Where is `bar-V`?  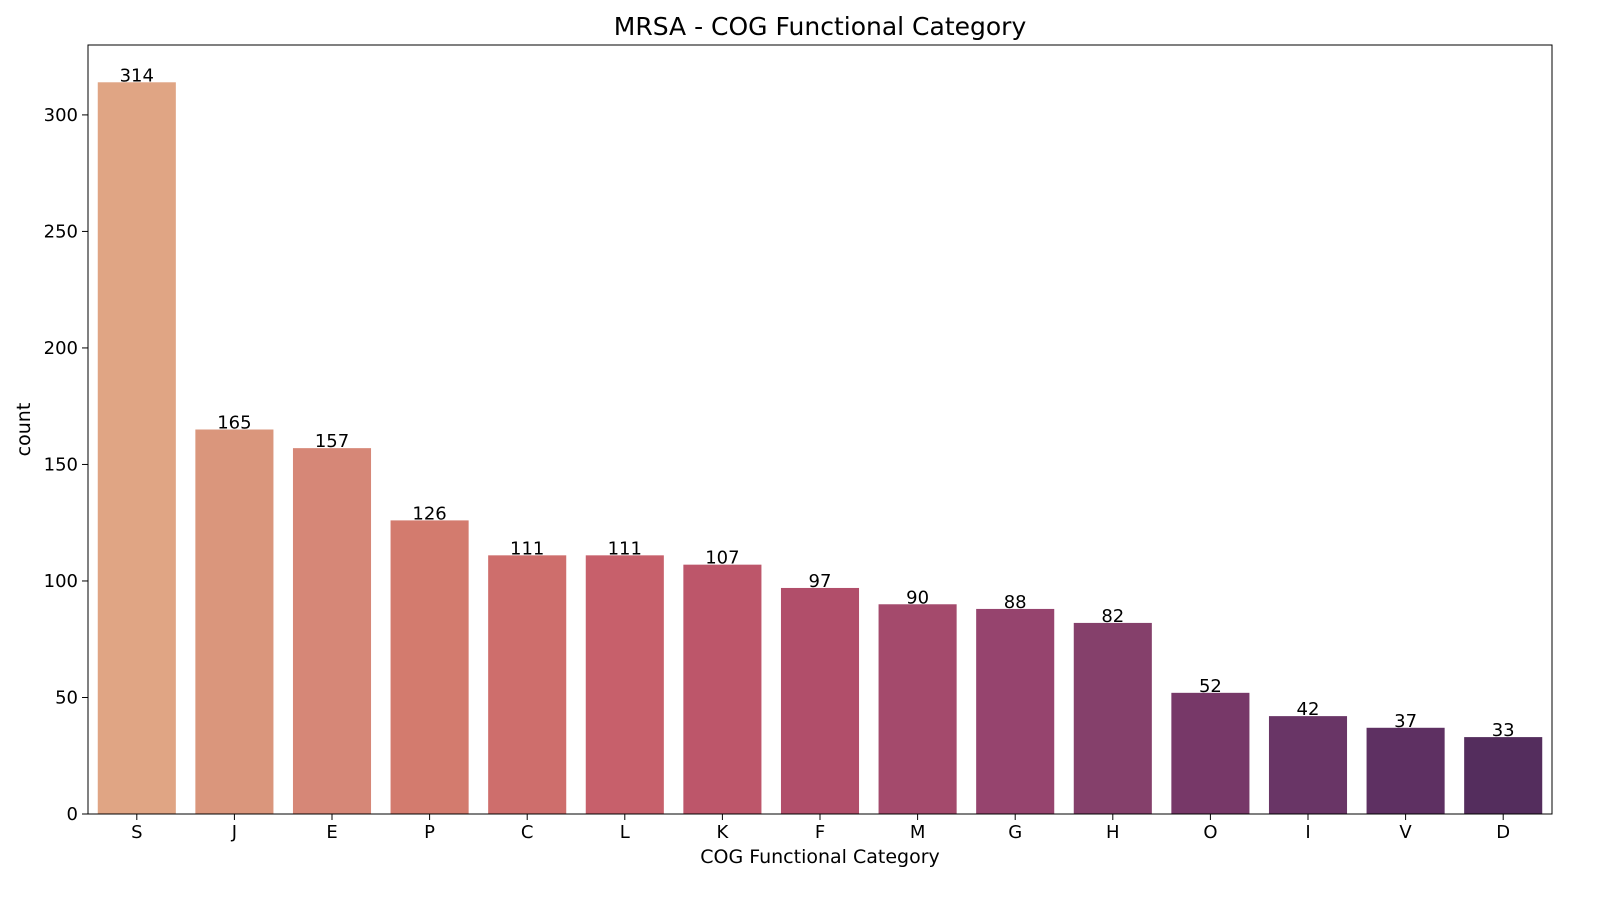
bar-V is located at coordinates (1405, 770).